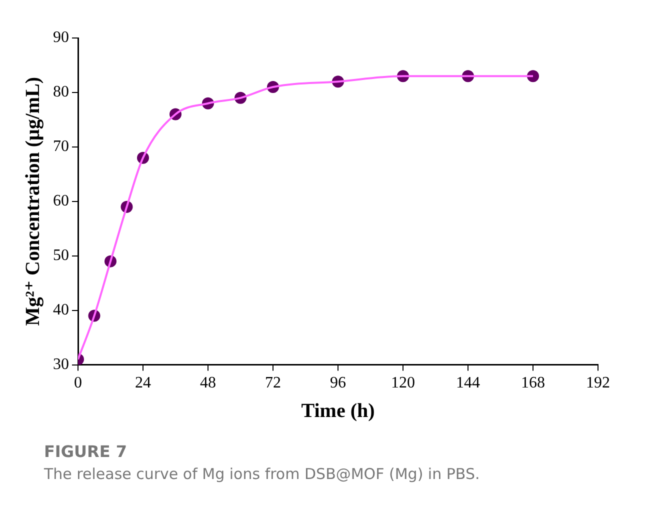 This screenshot has height=524, width=650. Describe the element at coordinates (61, 201) in the screenshot. I see `y-tick-label: 60` at that location.